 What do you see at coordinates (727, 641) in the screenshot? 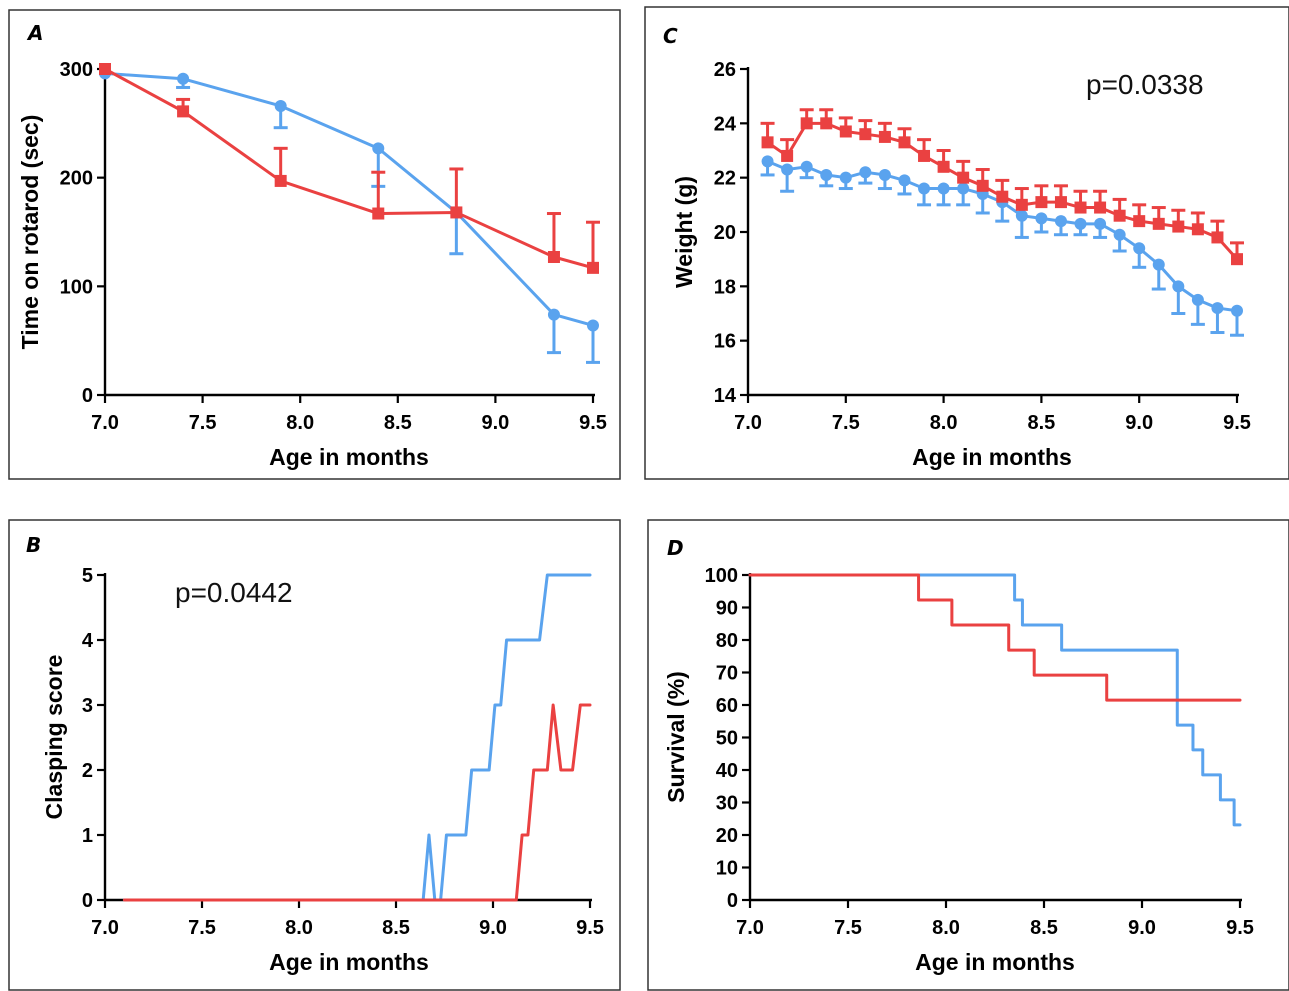
I see `panel-d-y-tick-label: 80` at bounding box center [727, 641].